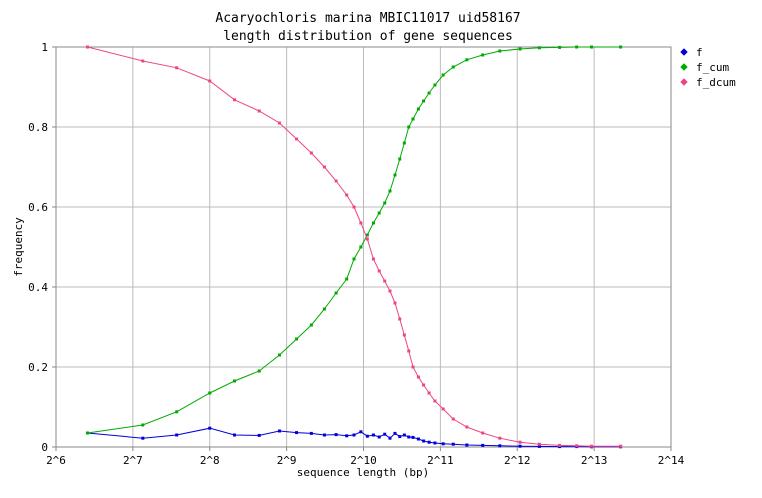 The image size is (762, 498). What do you see at coordinates (56, 460) in the screenshot?
I see `x-tick-label: 2^6` at bounding box center [56, 460].